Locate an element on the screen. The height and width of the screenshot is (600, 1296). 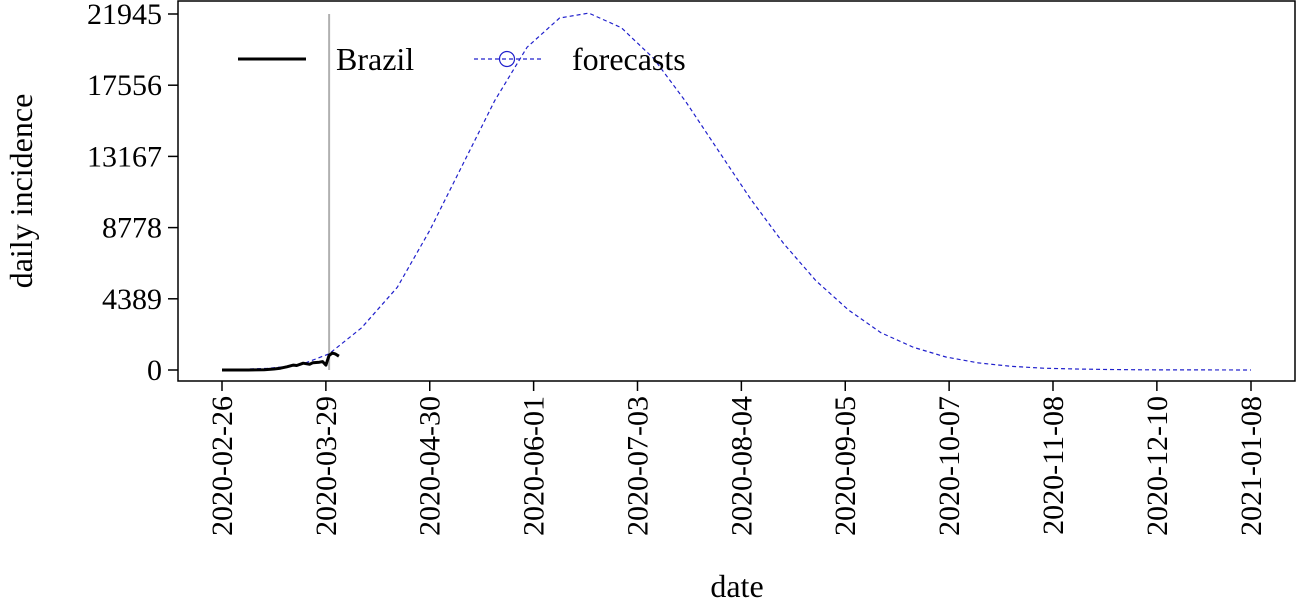
legend: Brazil forecasts is located at coordinates (462, 59).